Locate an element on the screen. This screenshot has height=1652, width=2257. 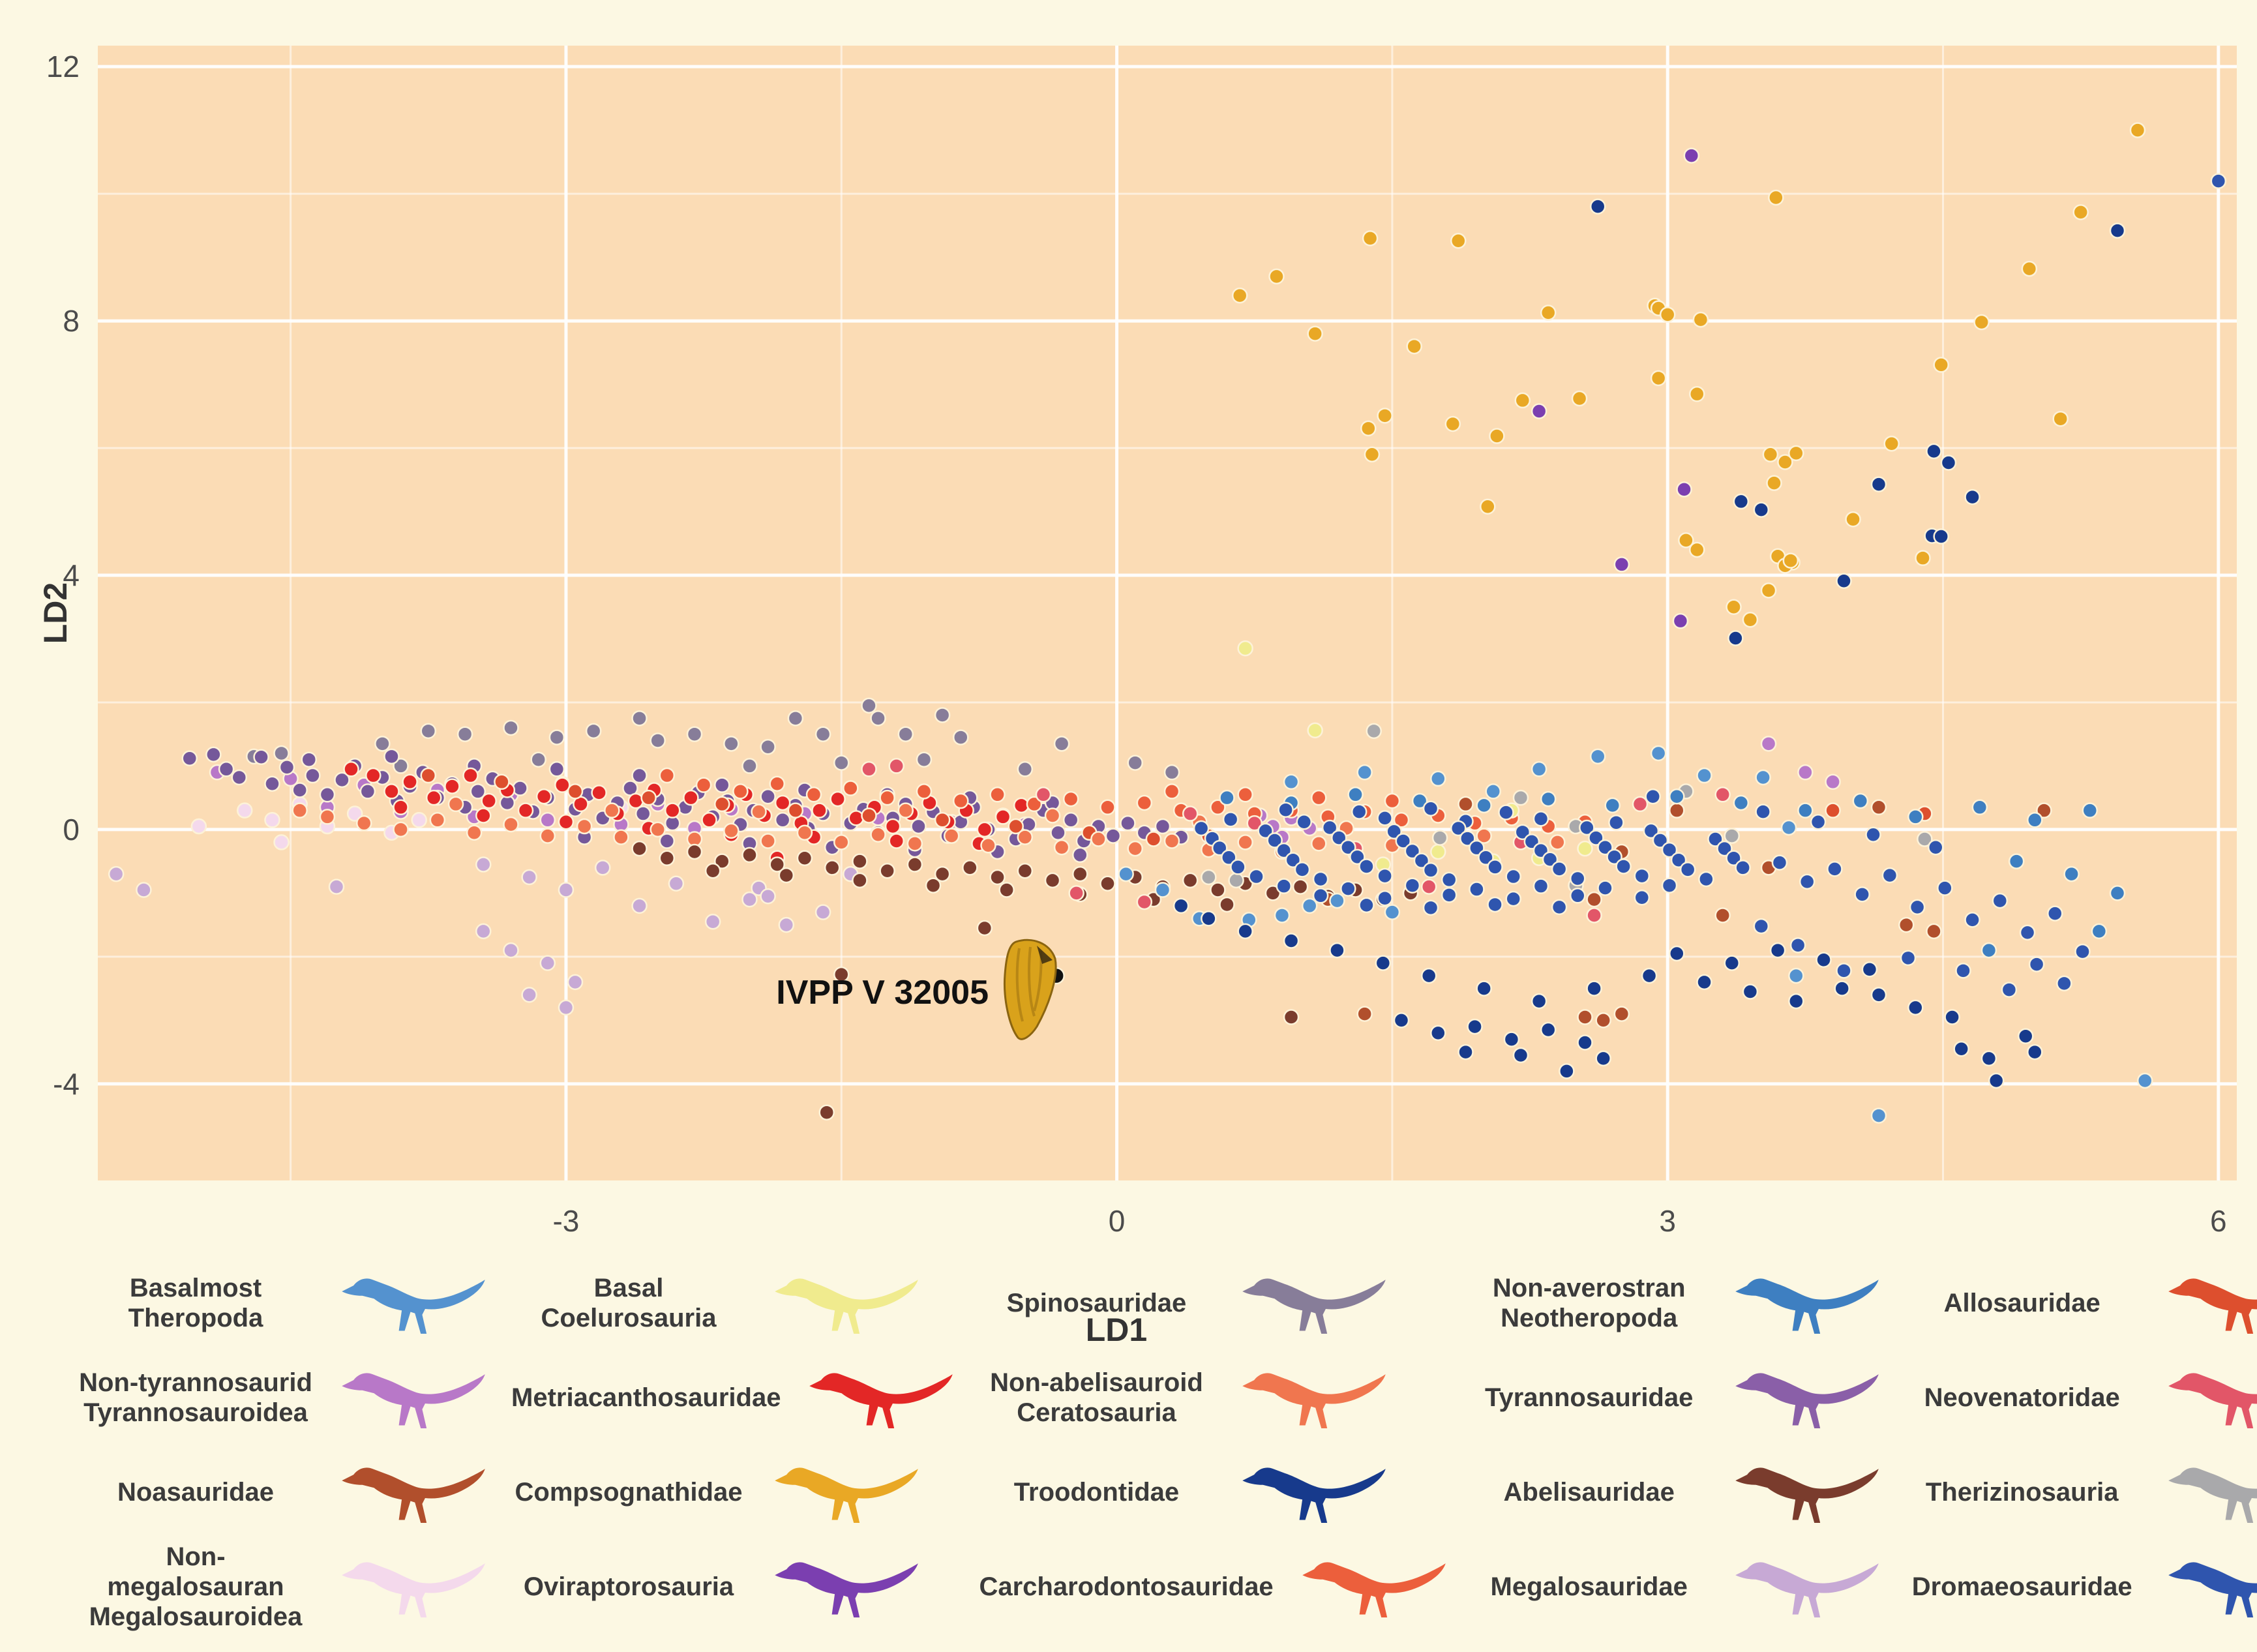
legend-item-abelisauridae: Abelisauridae is located at coordinates (1685, 1492).